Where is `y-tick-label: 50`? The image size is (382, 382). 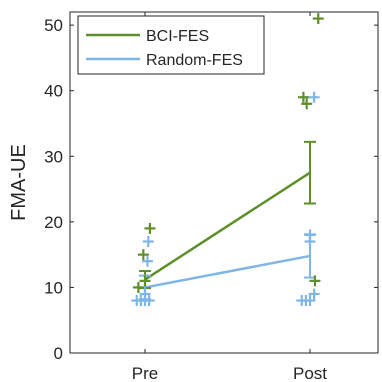 y-tick-label: 50 is located at coordinates (53, 25).